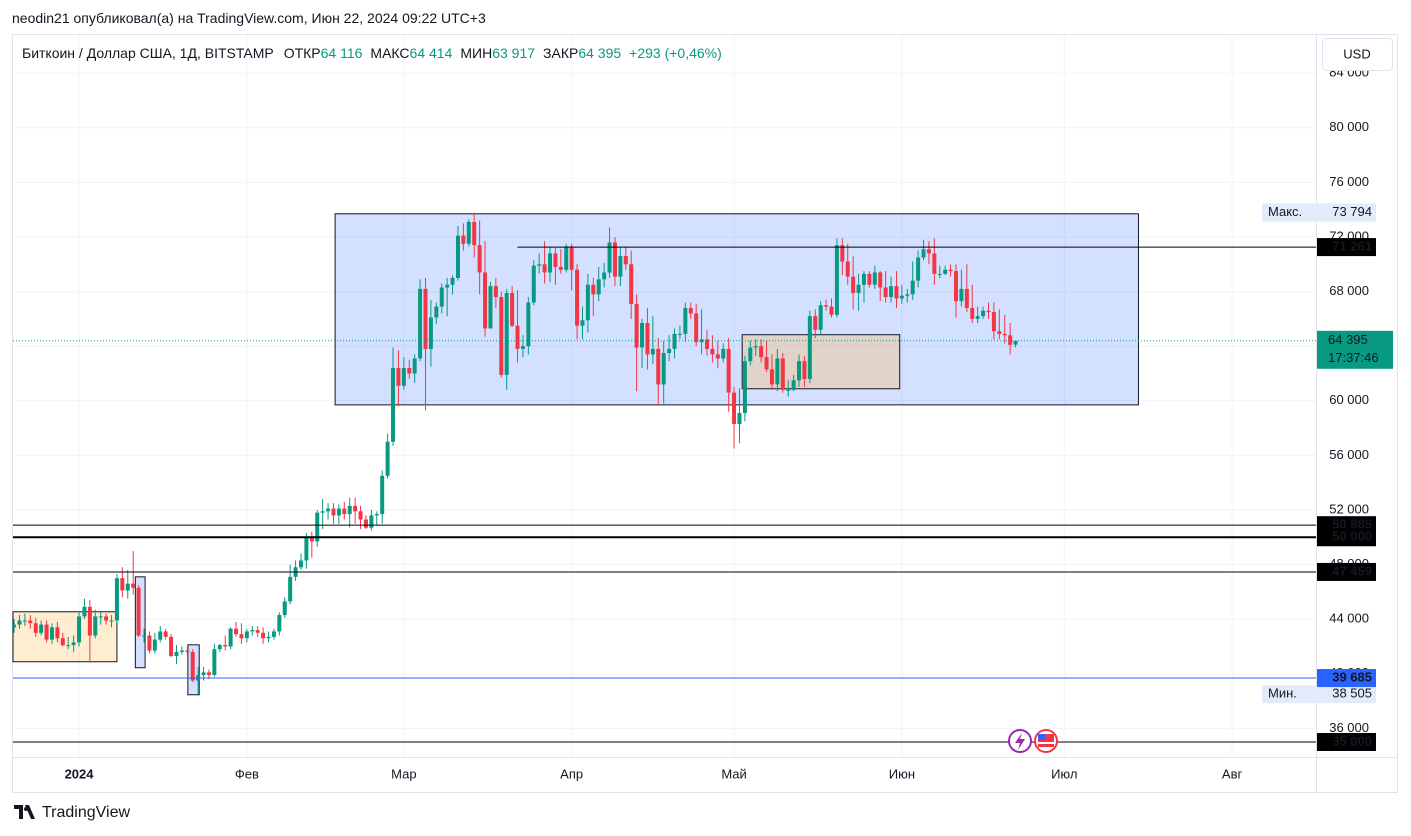 This screenshot has width=1411, height=836. Describe the element at coordinates (456, 53) in the screenshot. I see `ohlc: ОТКР64 116 МАКС64 414 МИН63 917 ЗАКР64 395` at that location.